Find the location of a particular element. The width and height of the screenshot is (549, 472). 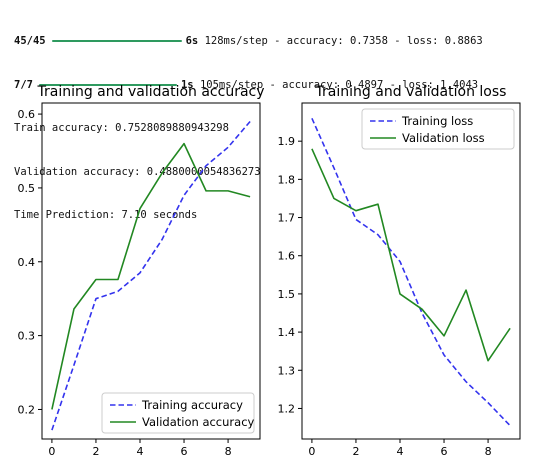

legend-label: Validation loss is located at coordinates (443, 138).